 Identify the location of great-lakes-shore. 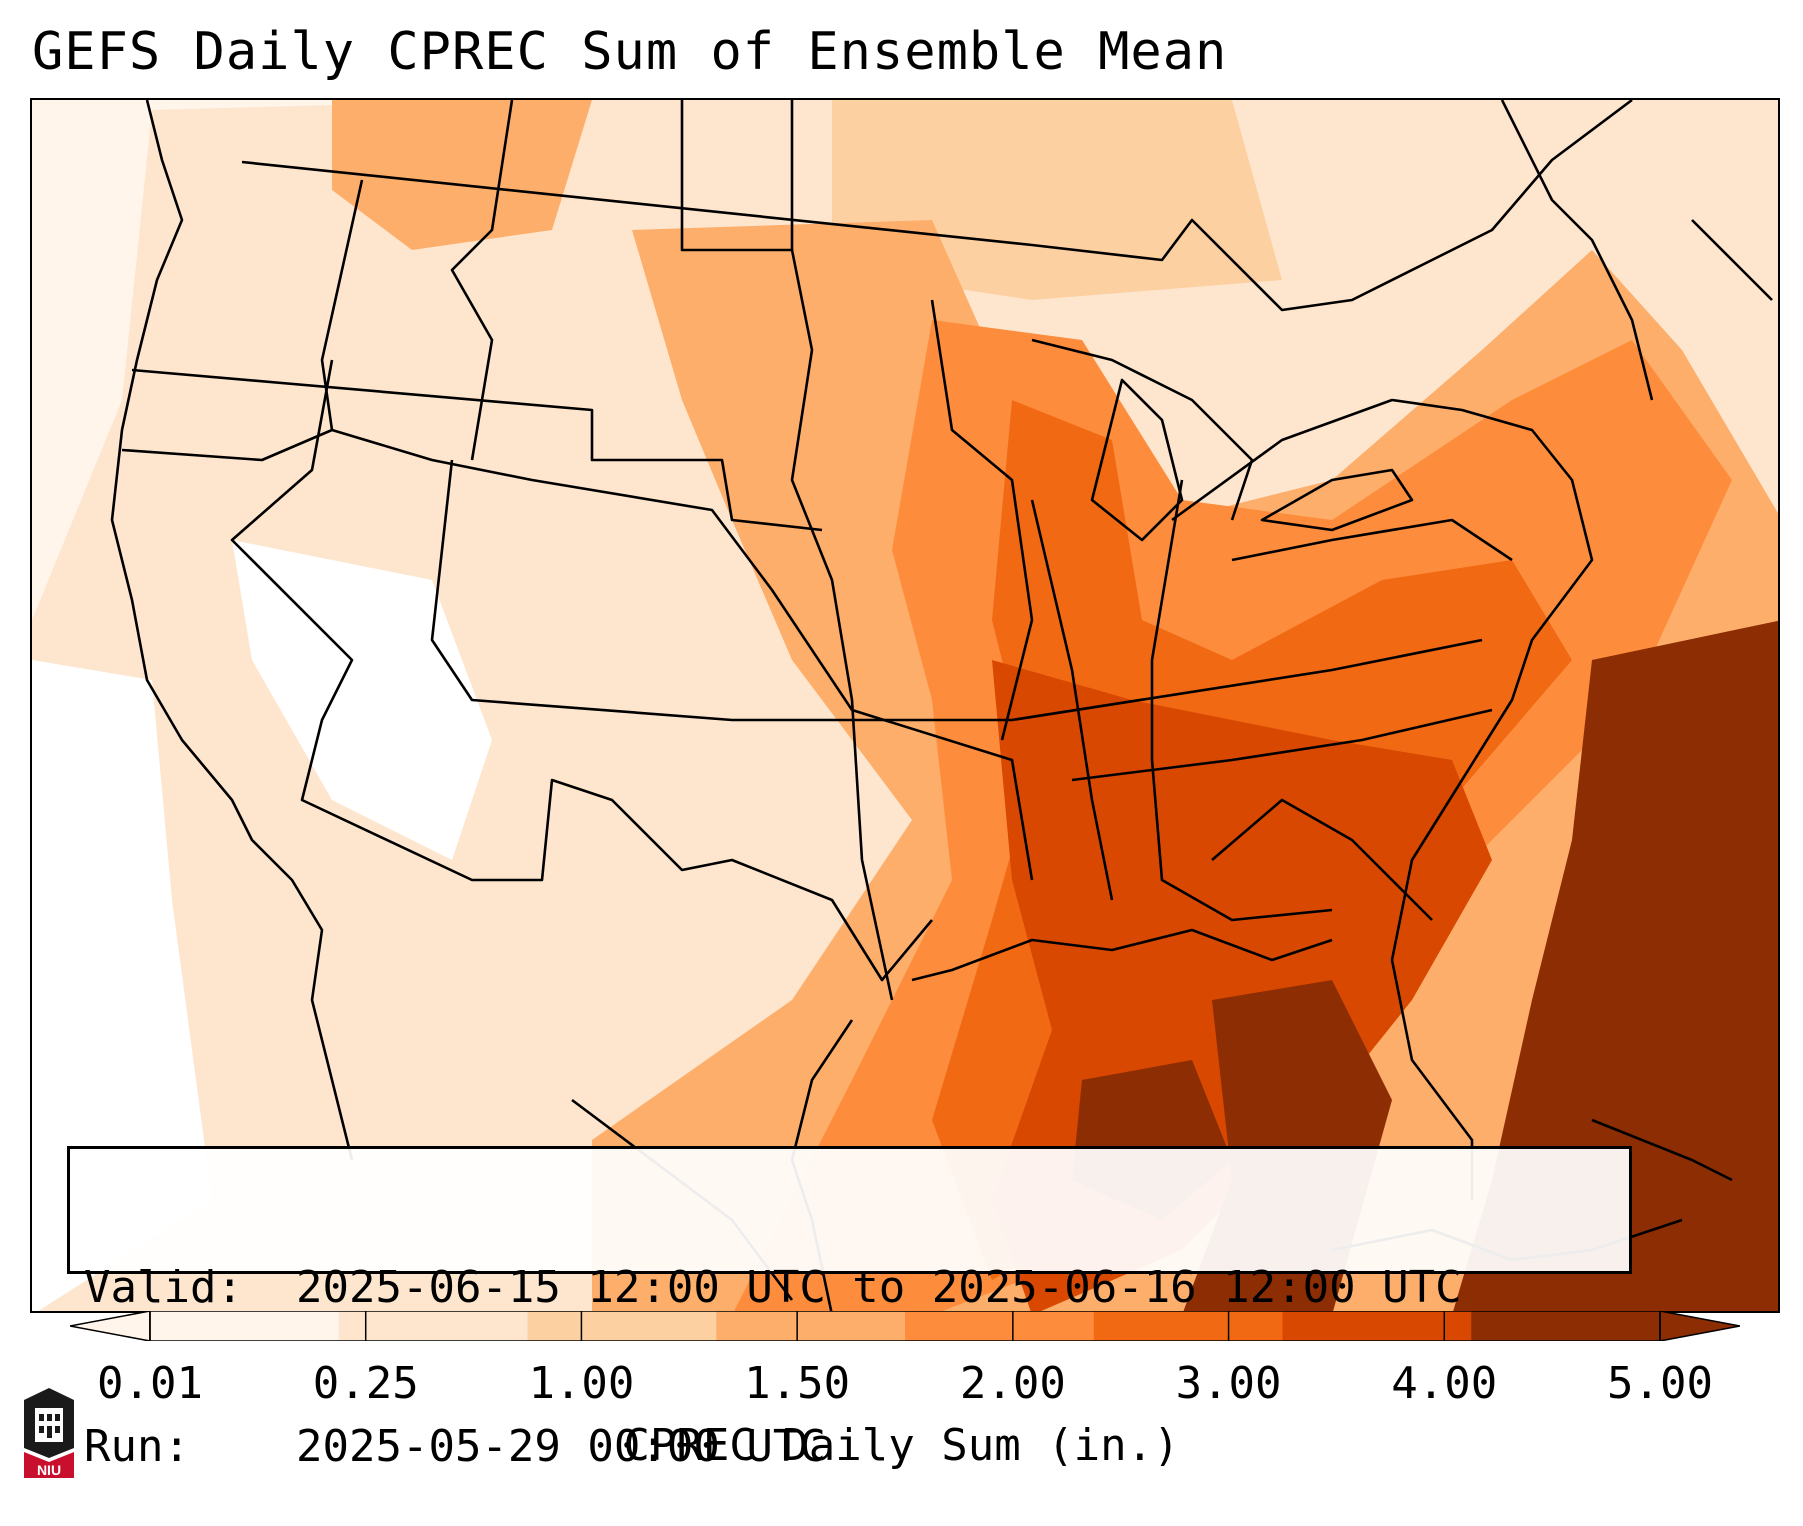
(1142, 429).